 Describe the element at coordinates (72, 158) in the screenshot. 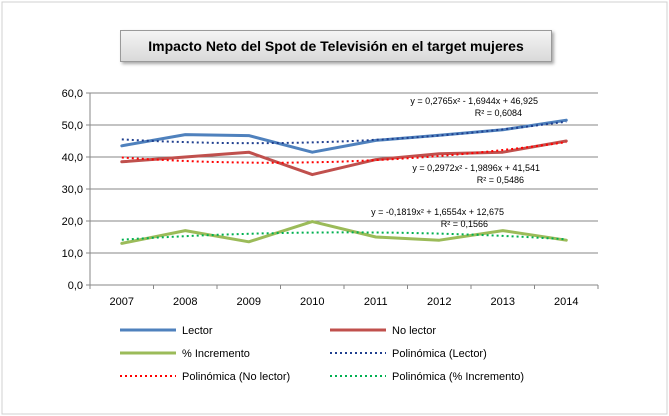

I see `y-tick-label: 40,0` at that location.